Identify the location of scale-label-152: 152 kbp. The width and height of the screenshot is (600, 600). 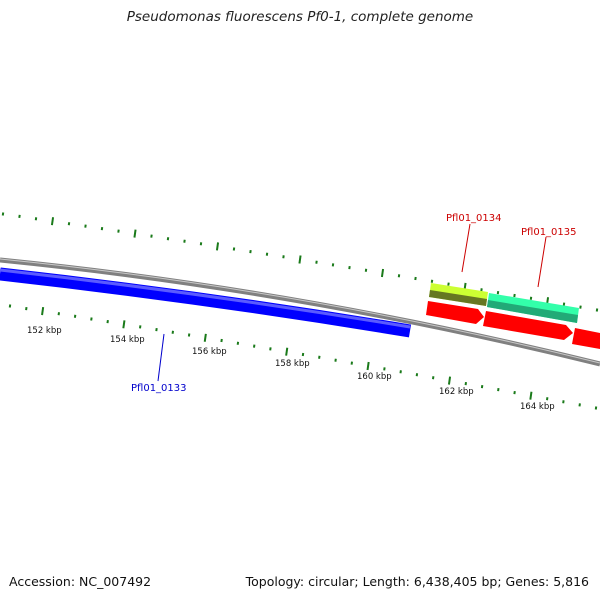
(44, 331).